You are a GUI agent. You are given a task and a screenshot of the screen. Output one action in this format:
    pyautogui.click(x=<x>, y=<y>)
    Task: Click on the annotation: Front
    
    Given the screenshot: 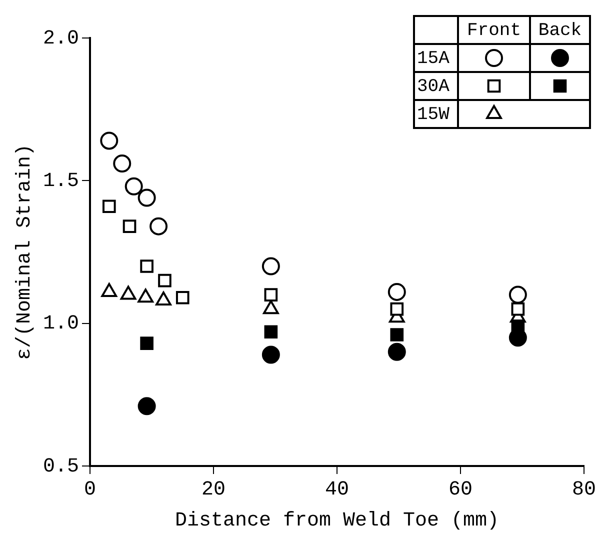 What is the action you would take?
    pyautogui.click(x=494, y=30)
    